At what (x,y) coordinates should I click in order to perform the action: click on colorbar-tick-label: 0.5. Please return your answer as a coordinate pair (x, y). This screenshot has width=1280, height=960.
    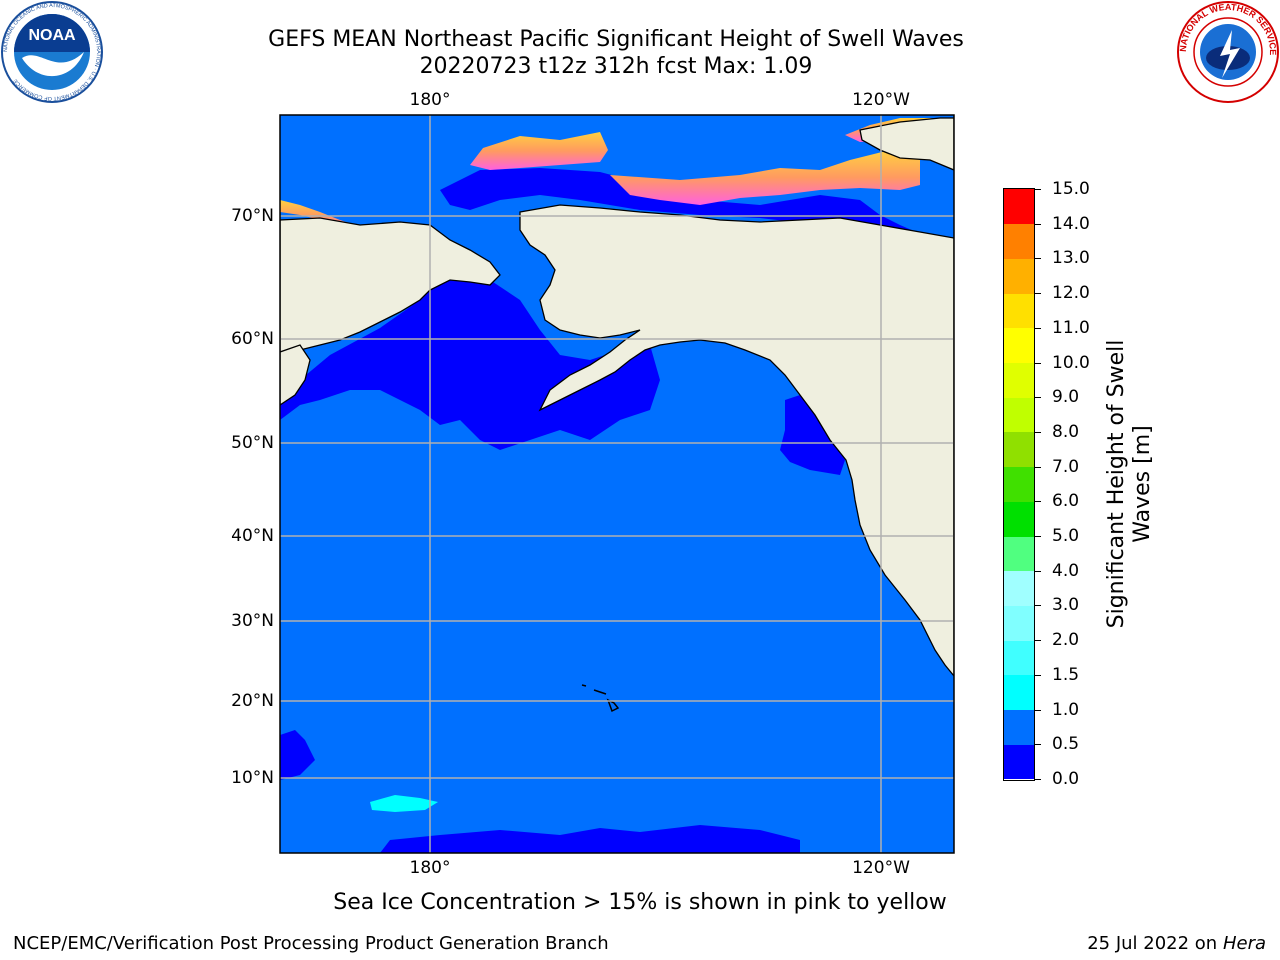
    Looking at the image, I should click on (1066, 744).